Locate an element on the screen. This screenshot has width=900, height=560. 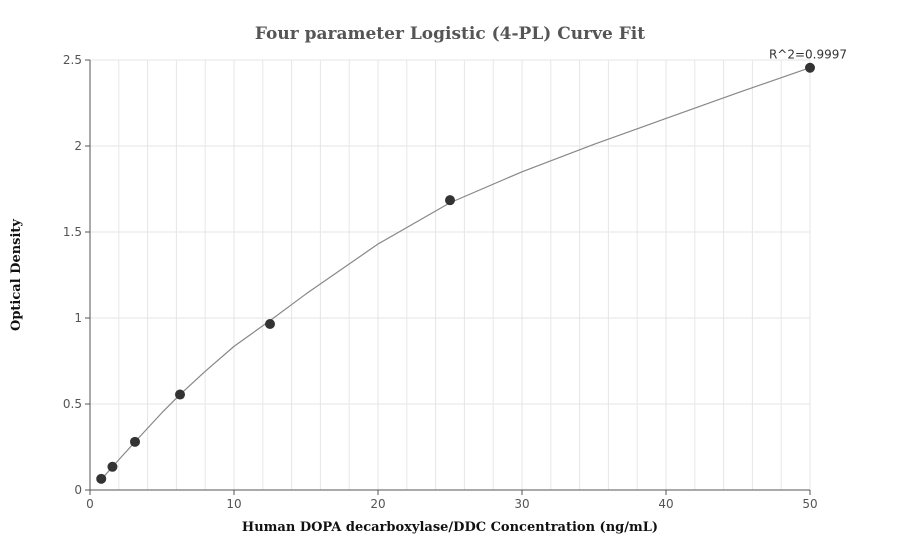
x-tick-label: 0 is located at coordinates (90, 504).